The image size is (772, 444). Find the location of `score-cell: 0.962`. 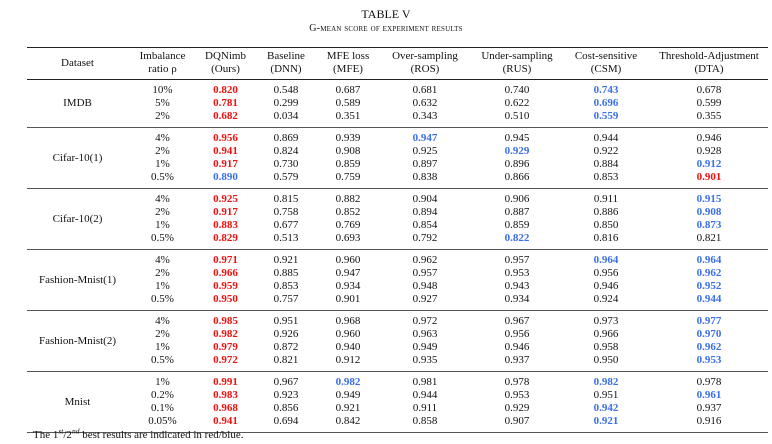

score-cell: 0.962 is located at coordinates (709, 273).